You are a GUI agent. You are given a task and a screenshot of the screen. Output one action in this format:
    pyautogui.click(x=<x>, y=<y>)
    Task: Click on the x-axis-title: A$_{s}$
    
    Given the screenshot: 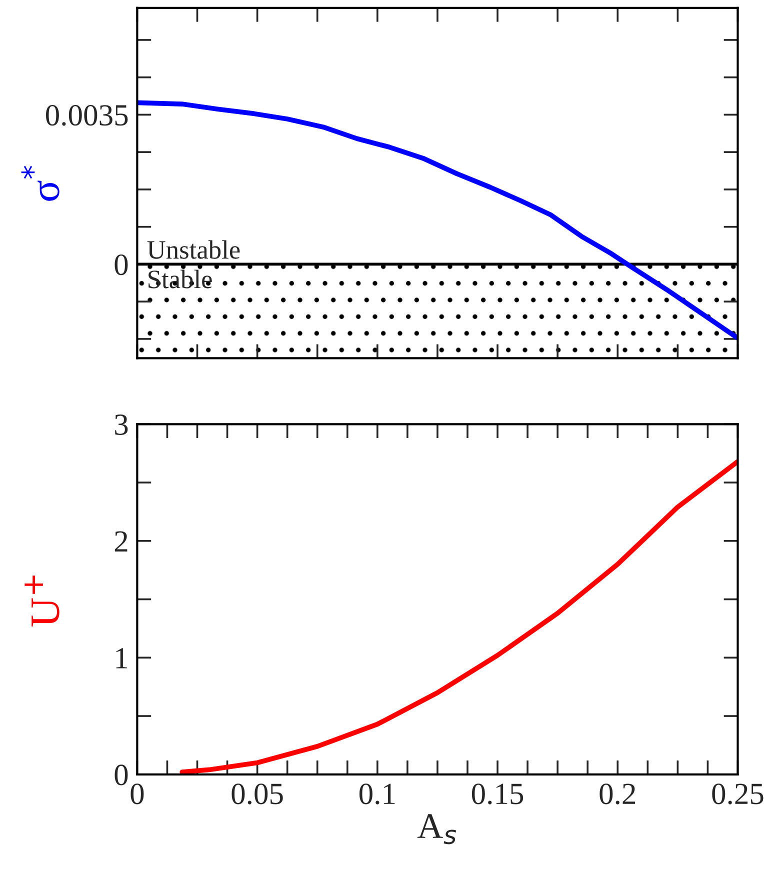 What is the action you would take?
    pyautogui.click(x=436, y=829)
    